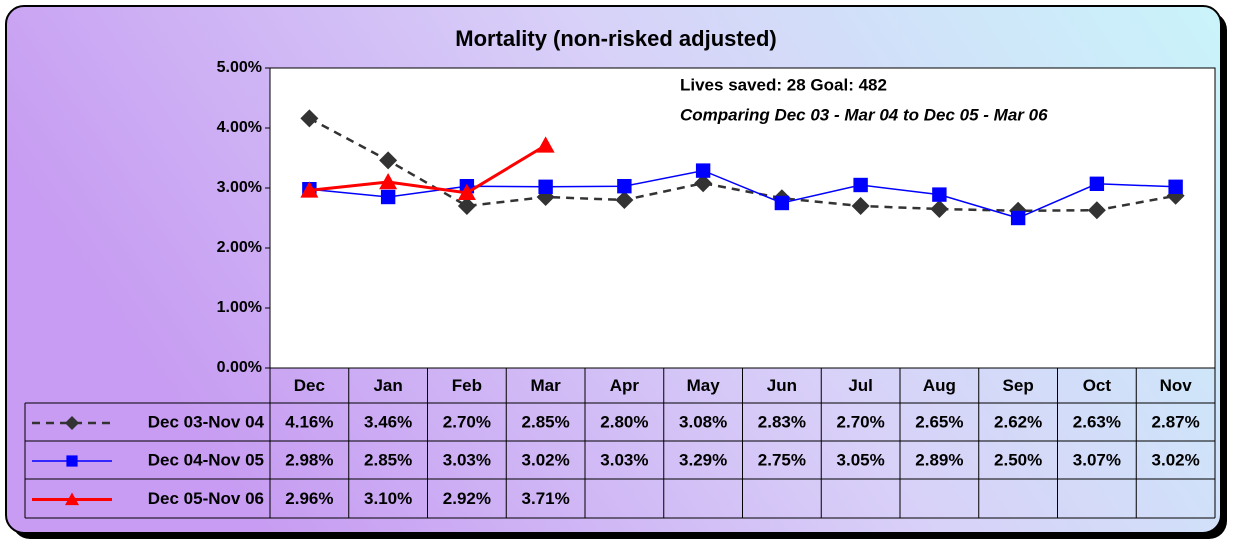  Describe the element at coordinates (625, 385) in the screenshot. I see `x-tick-label: Apr` at that location.